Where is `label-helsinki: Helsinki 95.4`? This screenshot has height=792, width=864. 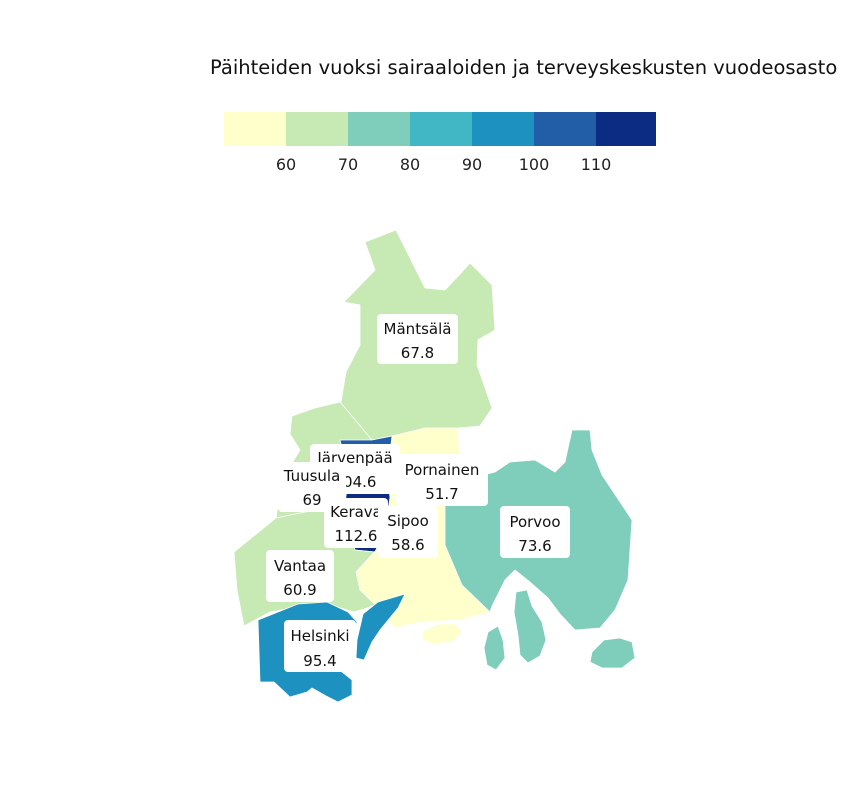
label-helsinki: Helsinki 95.4 is located at coordinates (320, 646).